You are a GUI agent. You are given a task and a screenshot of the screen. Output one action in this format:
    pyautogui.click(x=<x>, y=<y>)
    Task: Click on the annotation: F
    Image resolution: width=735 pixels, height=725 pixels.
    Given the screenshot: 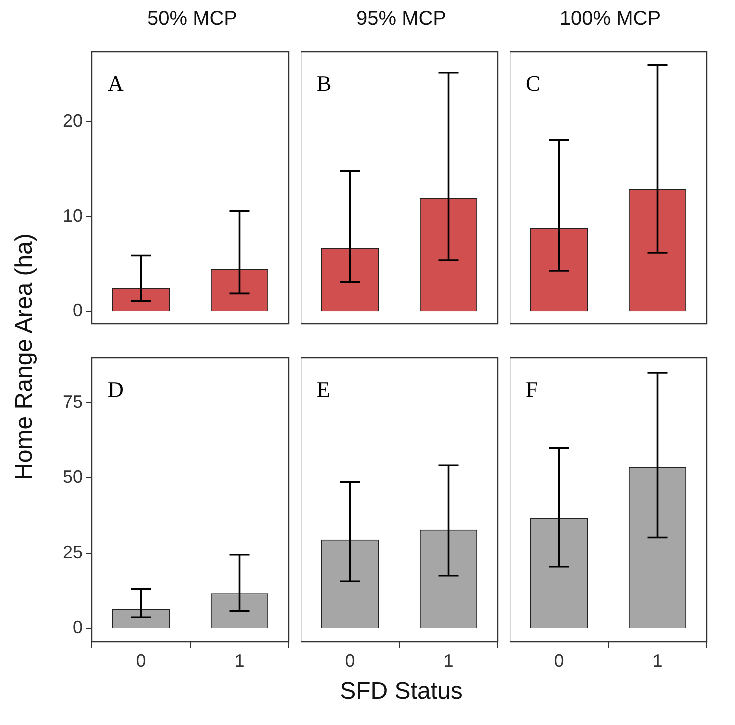 What is the action you would take?
    pyautogui.click(x=532, y=389)
    